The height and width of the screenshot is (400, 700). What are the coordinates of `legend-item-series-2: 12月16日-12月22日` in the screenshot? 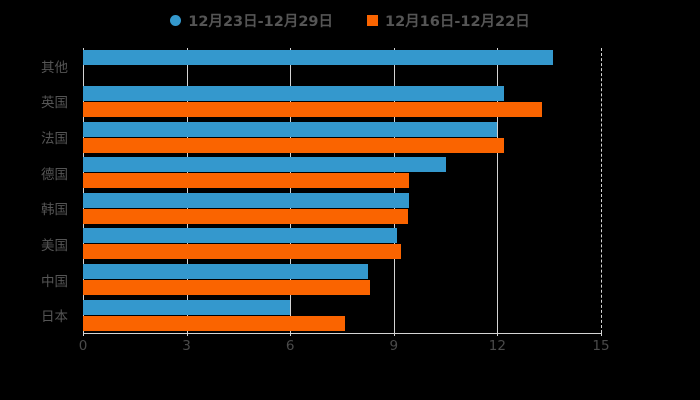 It's located at (448, 20).